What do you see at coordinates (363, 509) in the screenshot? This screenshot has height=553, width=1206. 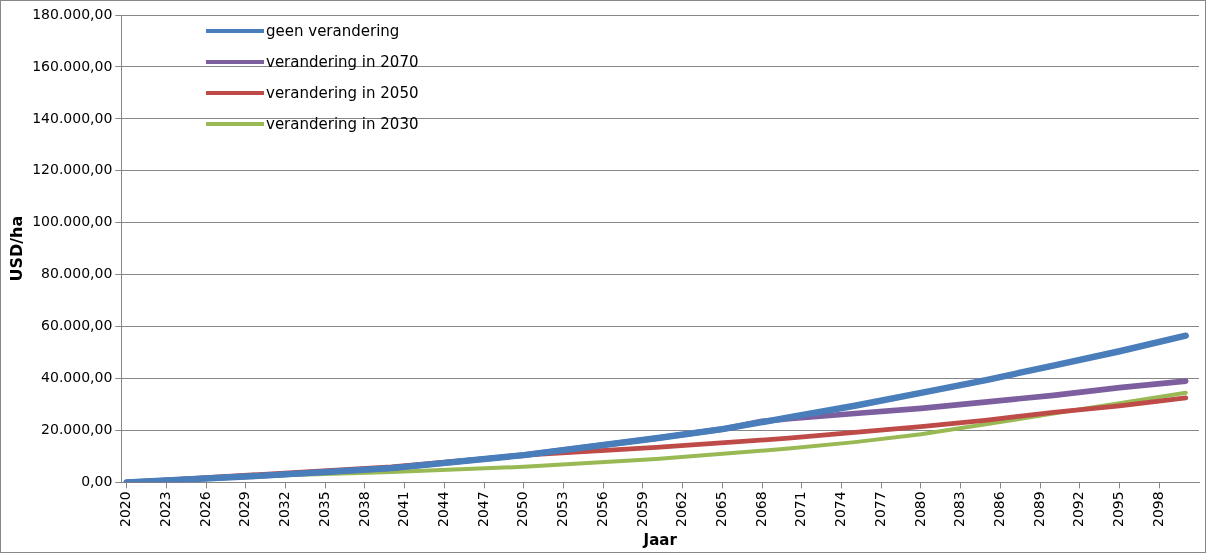 I see `x-tick-label: 2038` at bounding box center [363, 509].